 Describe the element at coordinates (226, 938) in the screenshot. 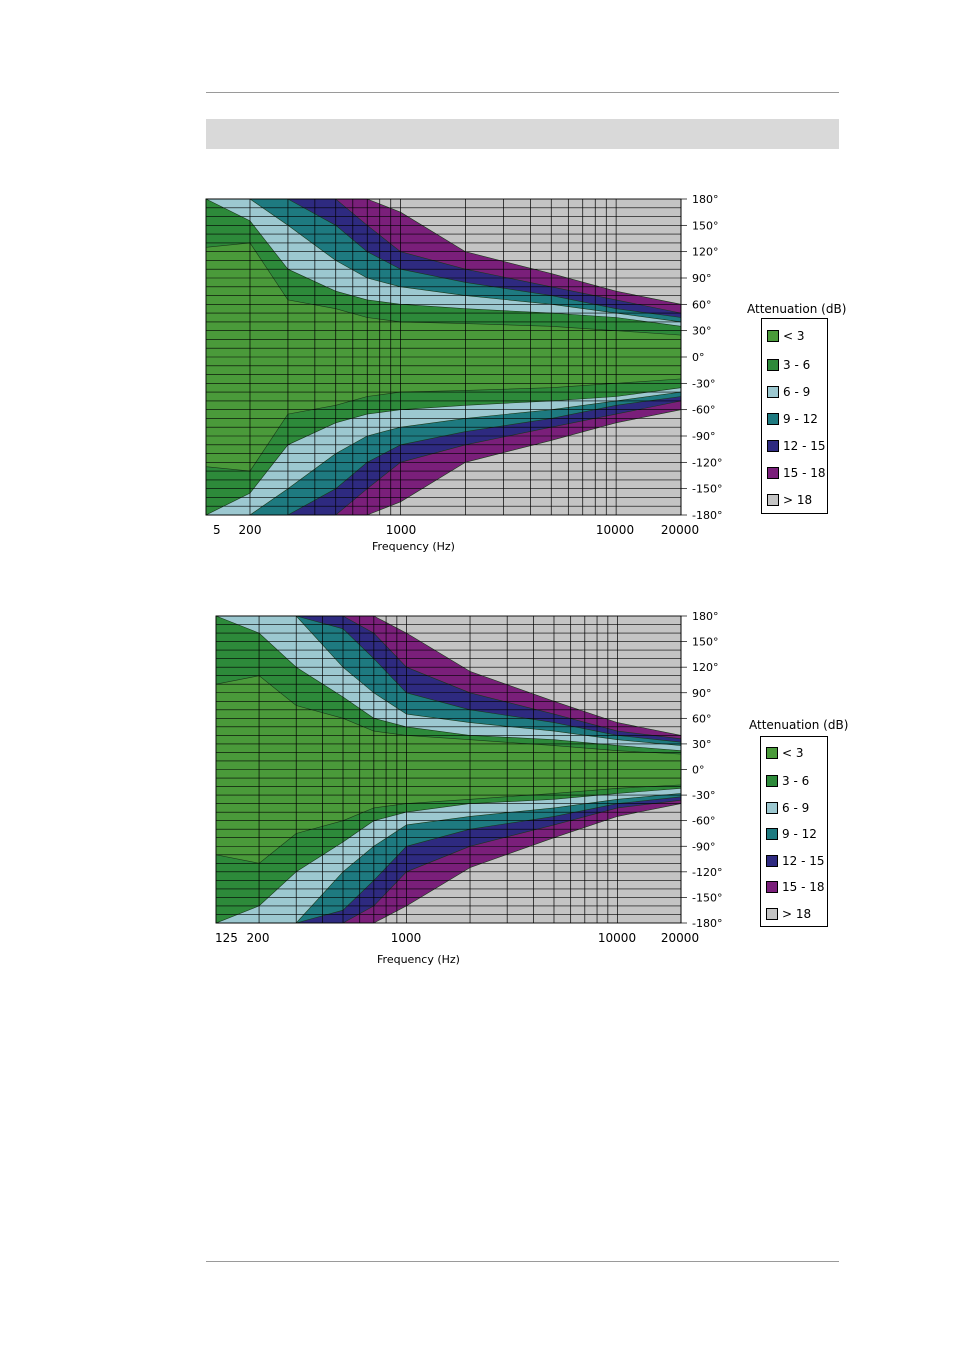

I see `x-tick-label: 125` at that location.